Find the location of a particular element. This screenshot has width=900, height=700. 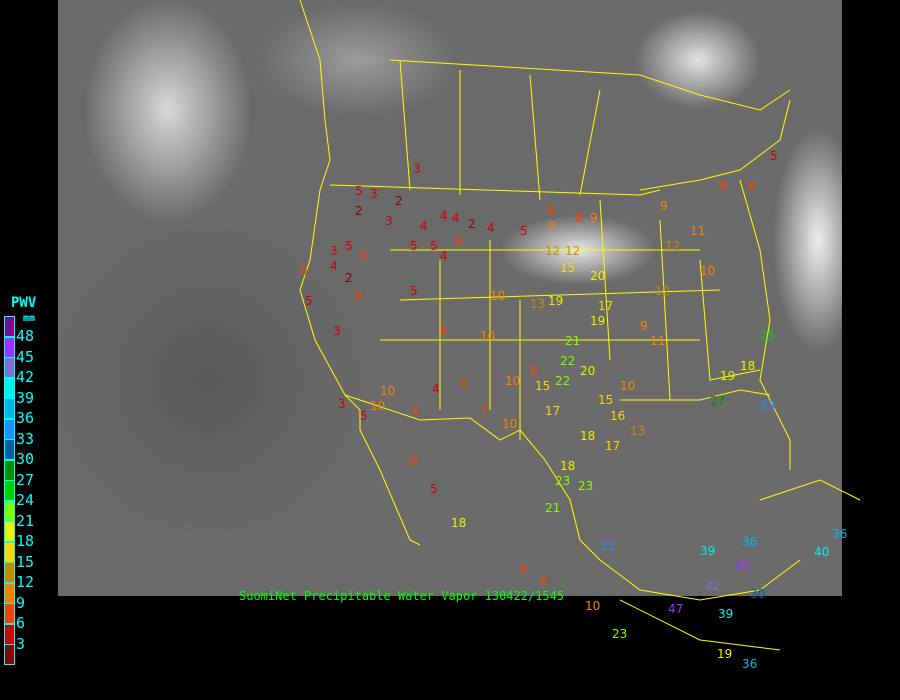

station-value: 47 is located at coordinates (676, 609).